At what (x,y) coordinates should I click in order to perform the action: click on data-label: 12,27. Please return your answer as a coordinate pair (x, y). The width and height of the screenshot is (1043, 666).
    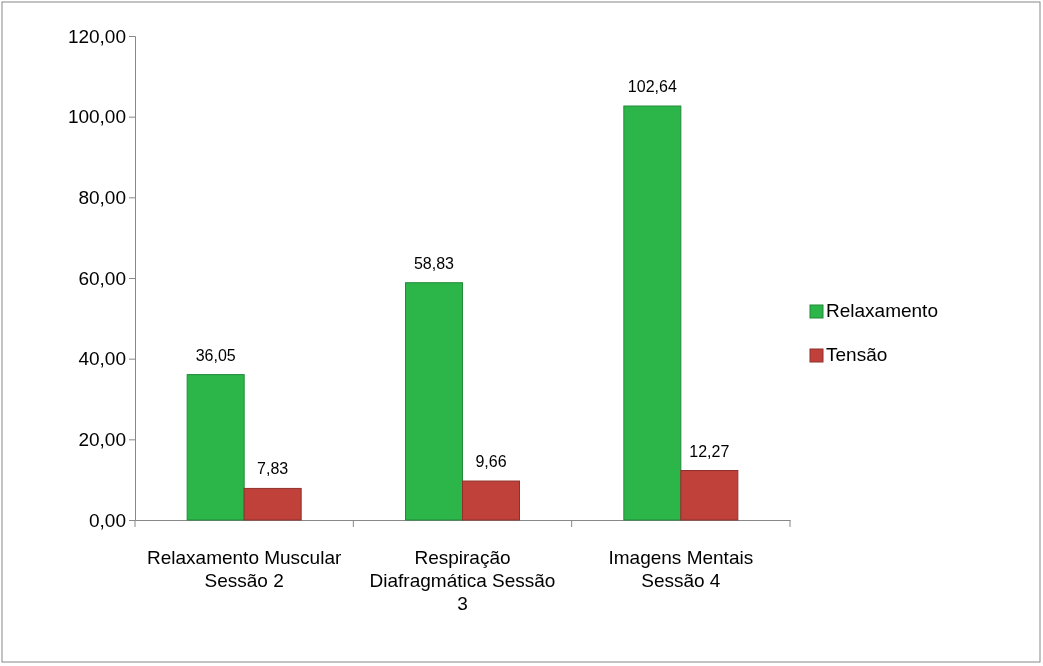
    Looking at the image, I should click on (709, 451).